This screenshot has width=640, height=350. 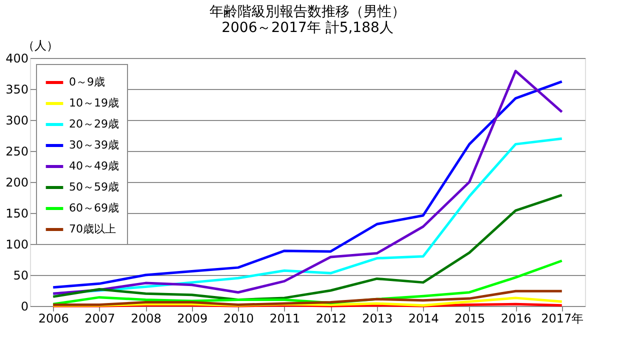 I want to click on legend-label: 70歳以上, so click(x=92, y=229).